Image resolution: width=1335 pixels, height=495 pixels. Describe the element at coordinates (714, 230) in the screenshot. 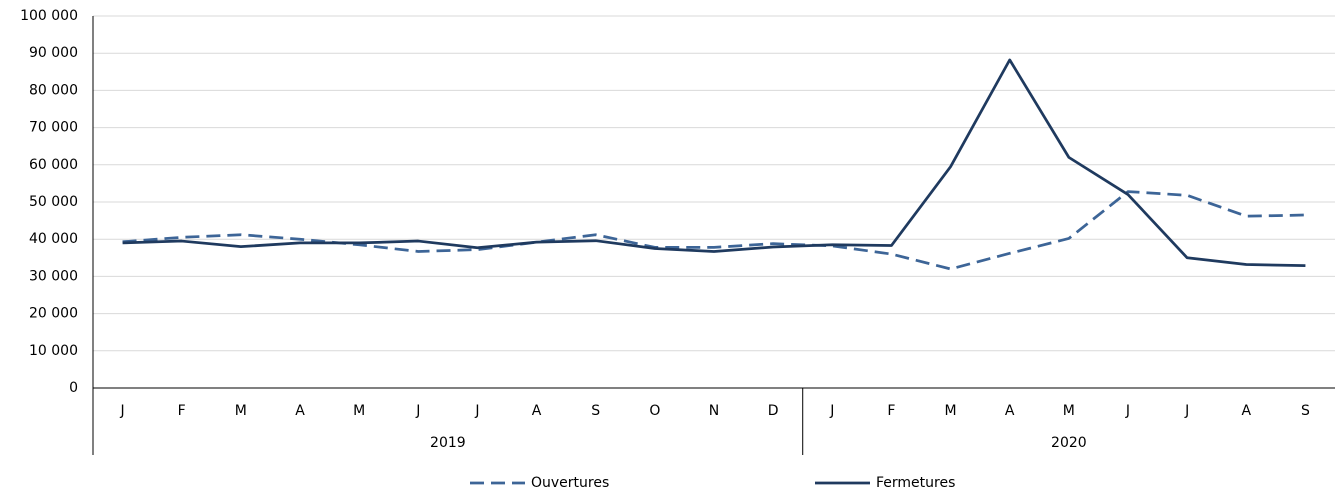

I see `line-series` at that location.